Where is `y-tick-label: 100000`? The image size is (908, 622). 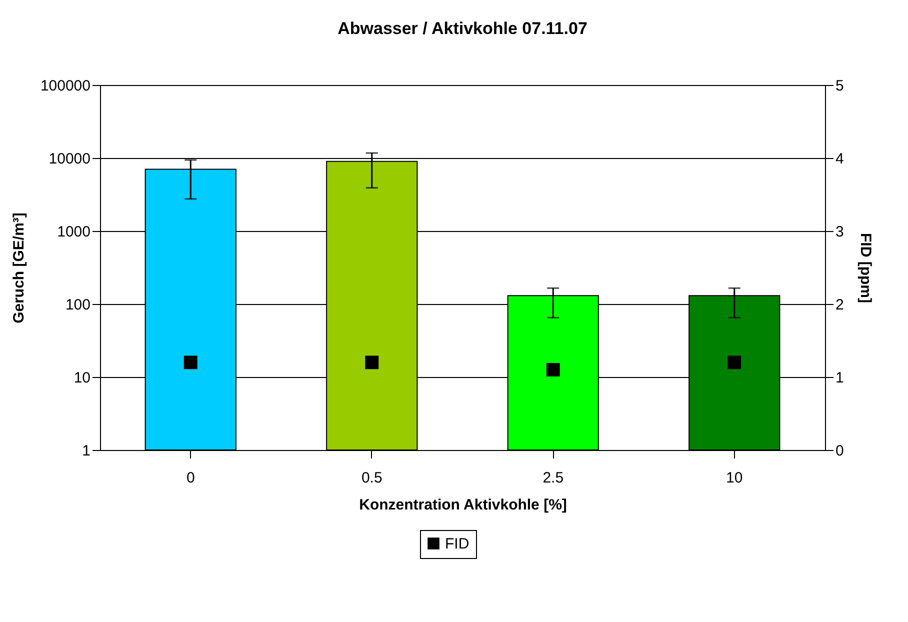
y-tick-label: 100000 is located at coordinates (65, 86).